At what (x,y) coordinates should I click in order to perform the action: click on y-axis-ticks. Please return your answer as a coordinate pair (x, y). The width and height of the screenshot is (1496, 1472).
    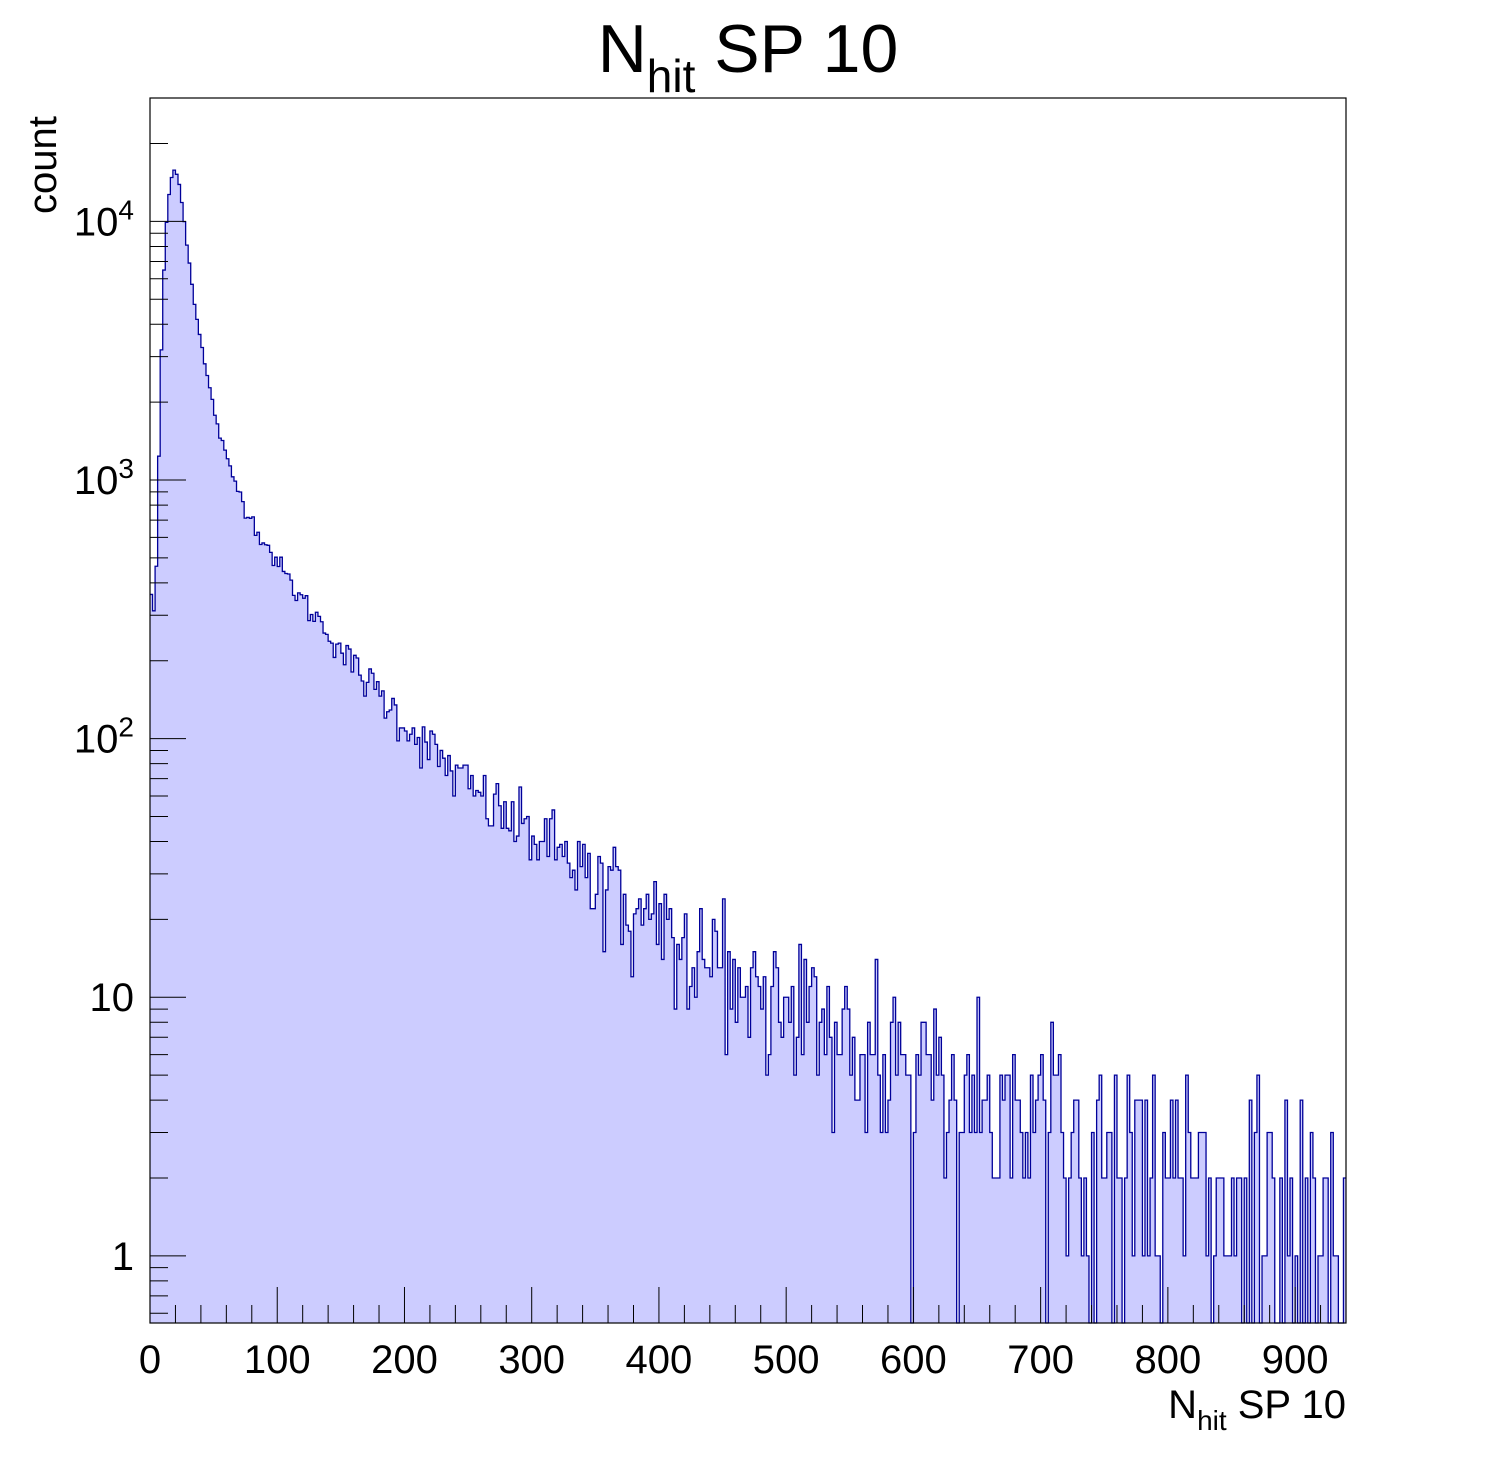
    Looking at the image, I should click on (168, 705).